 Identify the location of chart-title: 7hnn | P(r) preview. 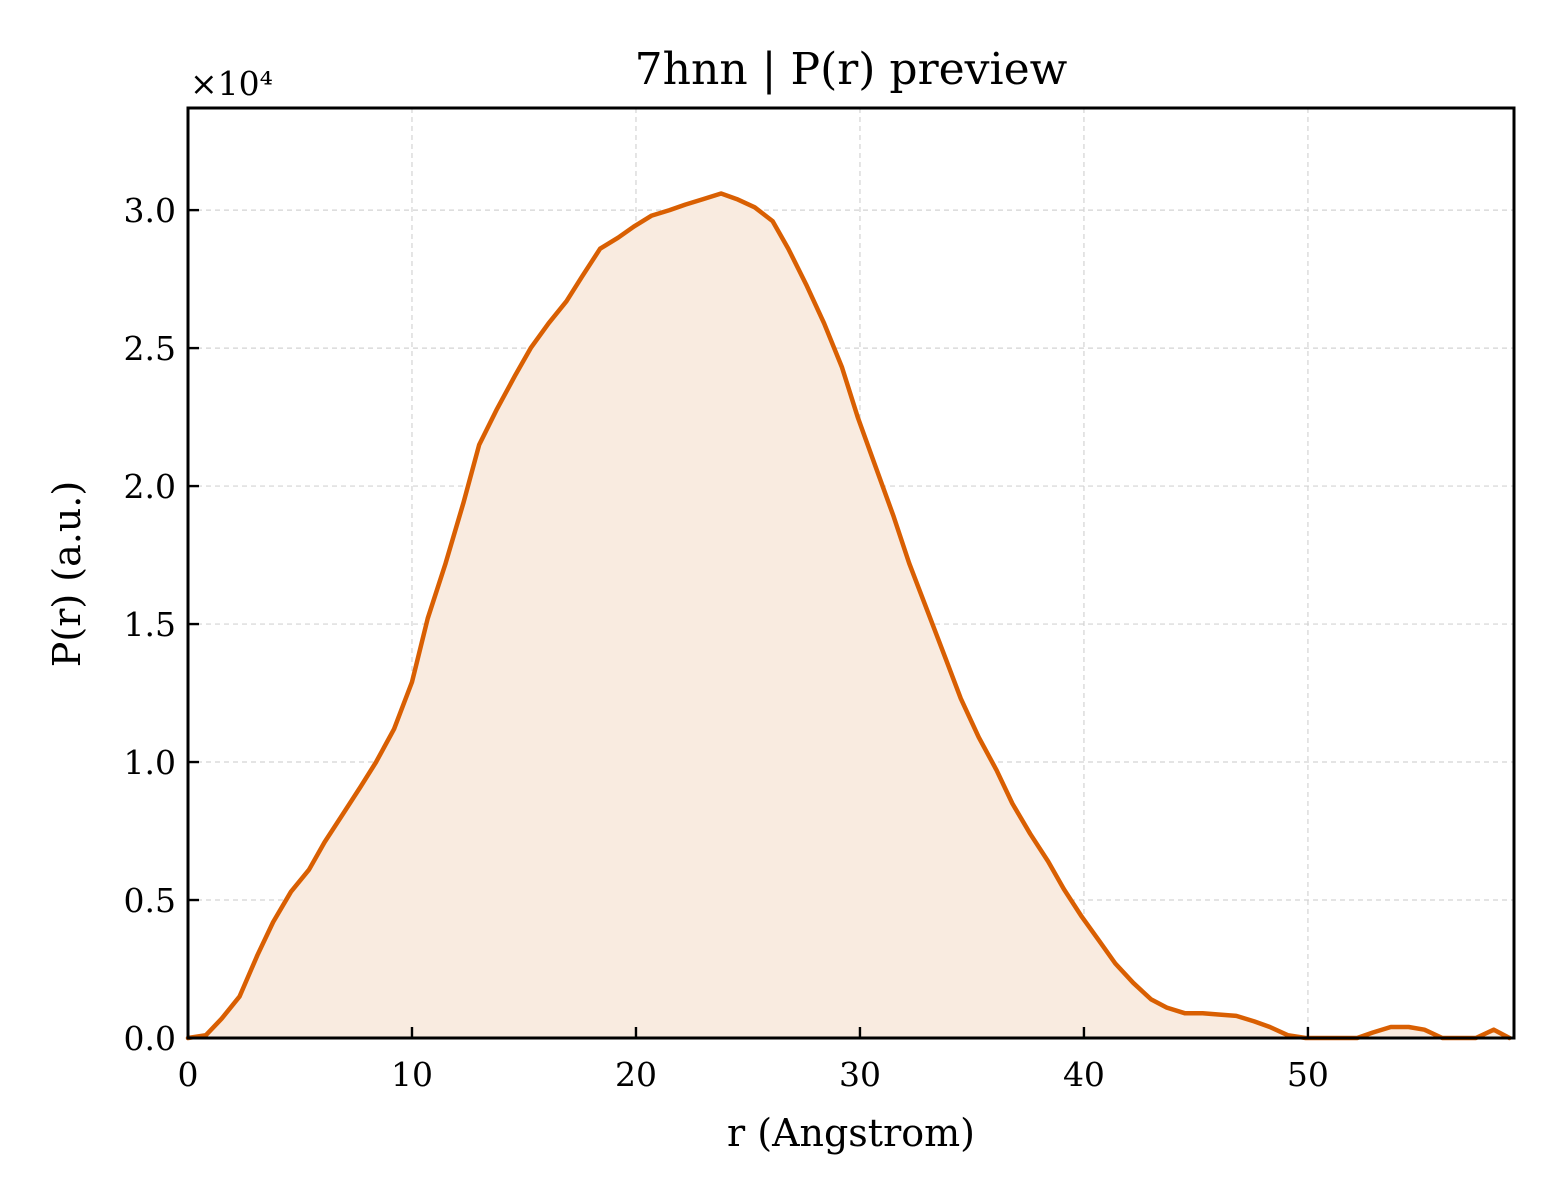
(851, 69).